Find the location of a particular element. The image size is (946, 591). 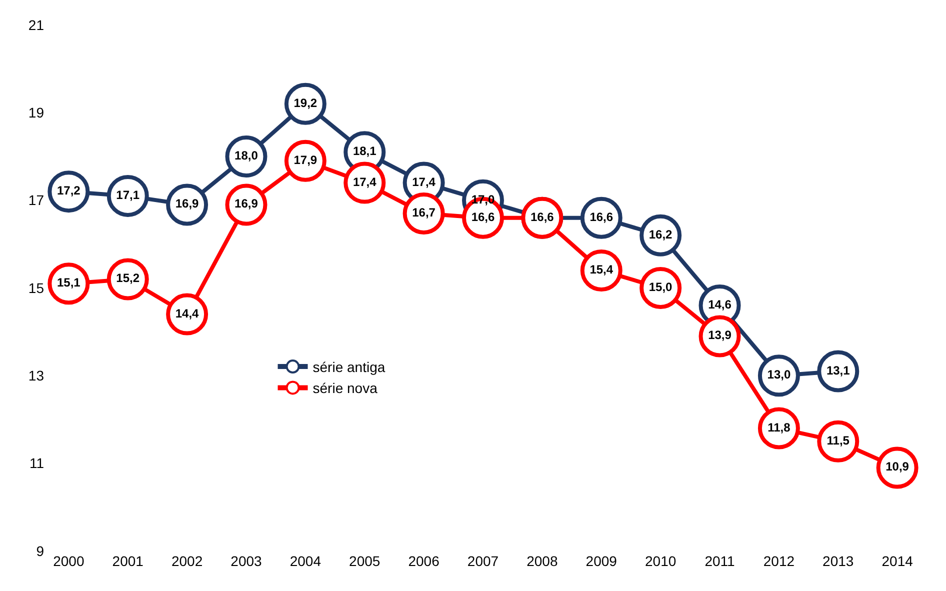

legend-label: série nova is located at coordinates (345, 388).